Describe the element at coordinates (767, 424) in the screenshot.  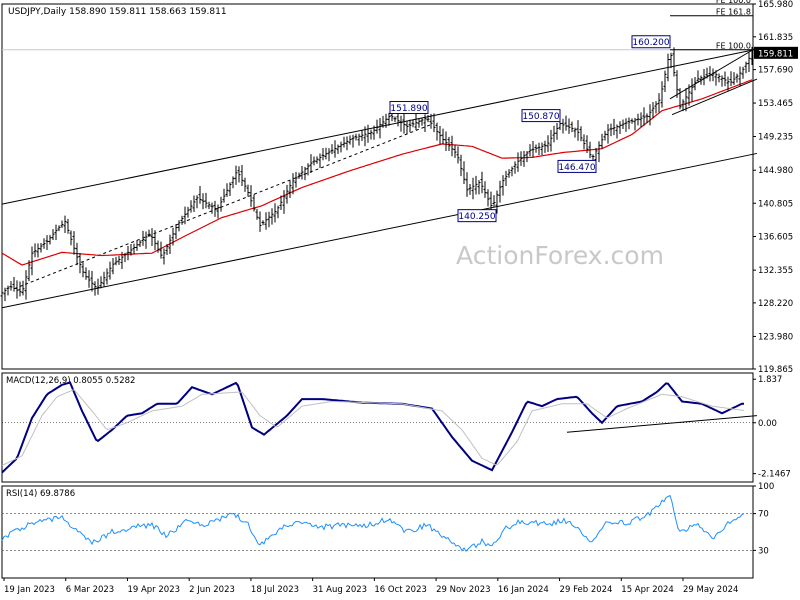
I see `macd-y-tick-label: 0.00` at that location.